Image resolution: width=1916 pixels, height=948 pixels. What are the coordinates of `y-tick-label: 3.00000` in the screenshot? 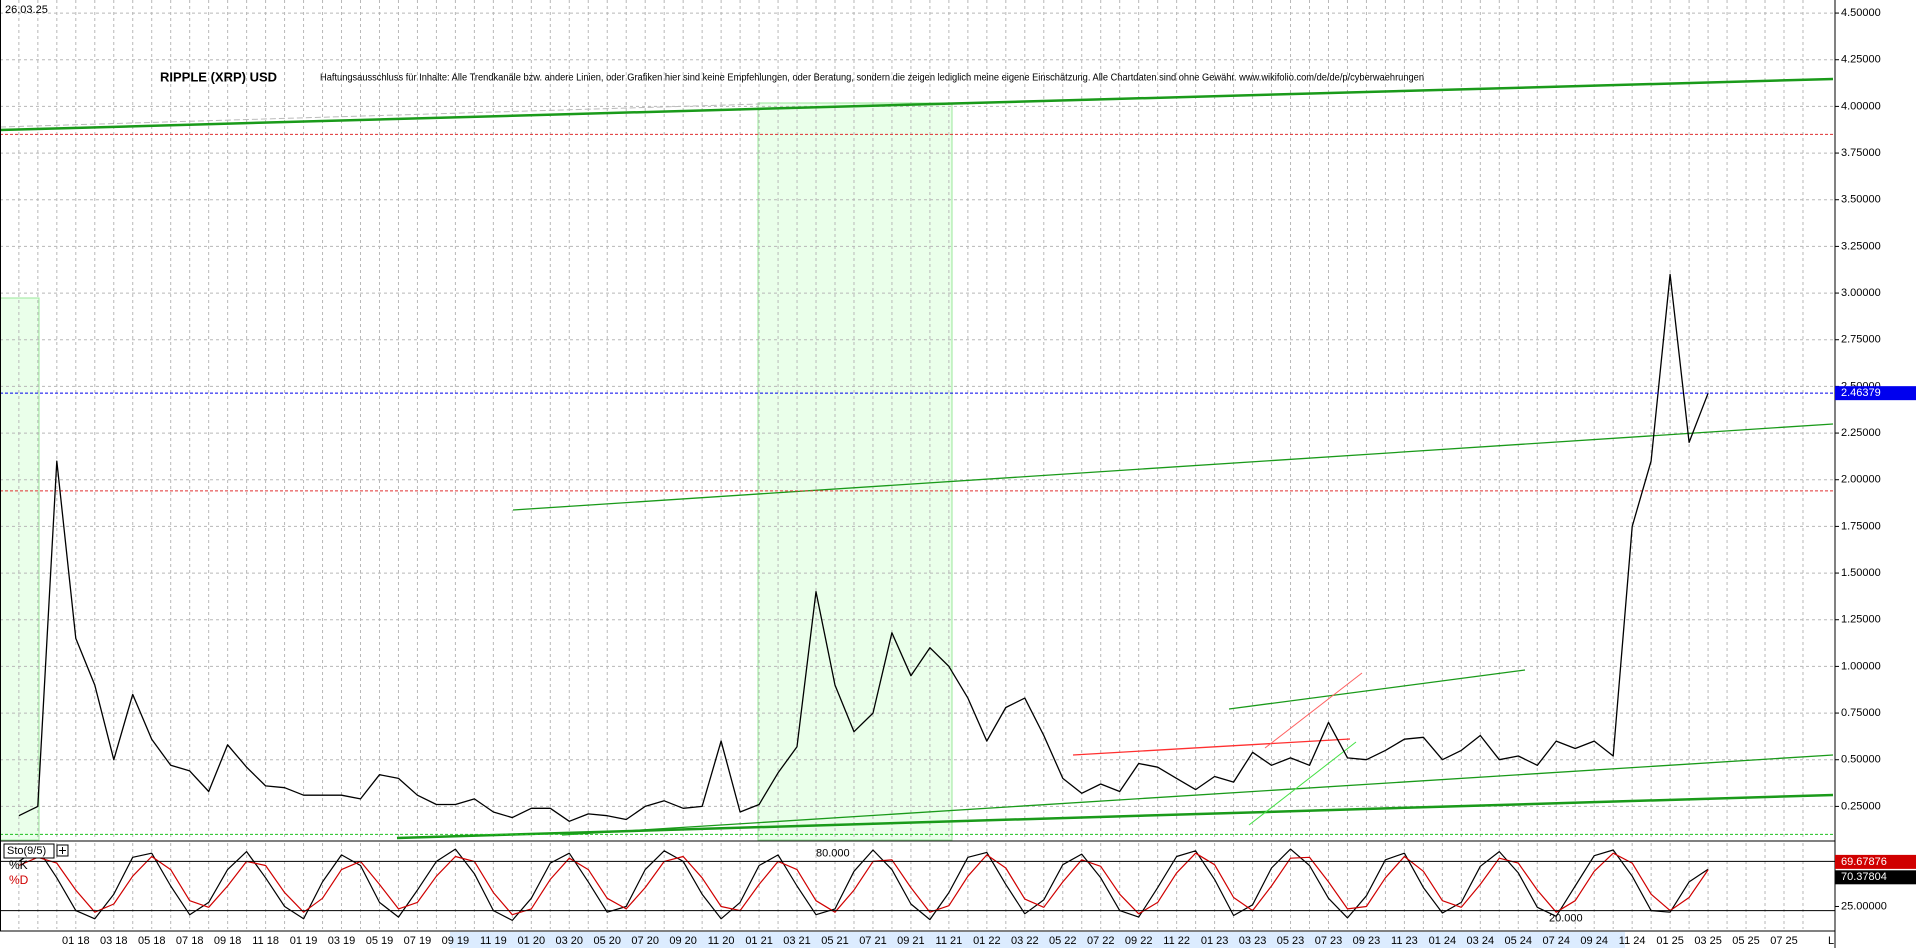 It's located at (1861, 293).